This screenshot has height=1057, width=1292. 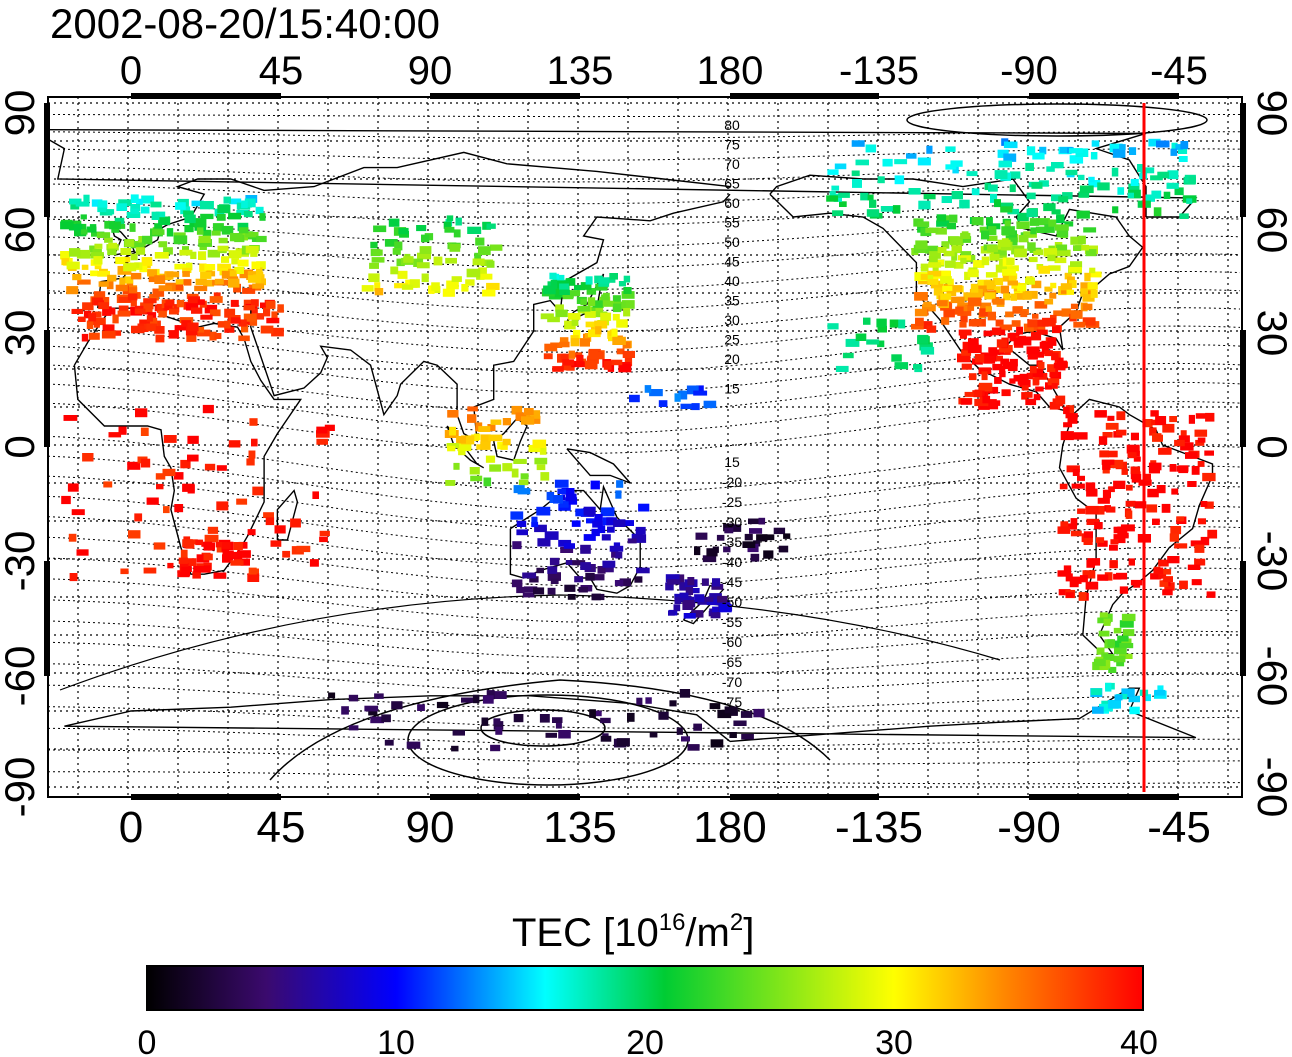 What do you see at coordinates (732, 602) in the screenshot?
I see `contour-label: -50` at bounding box center [732, 602].